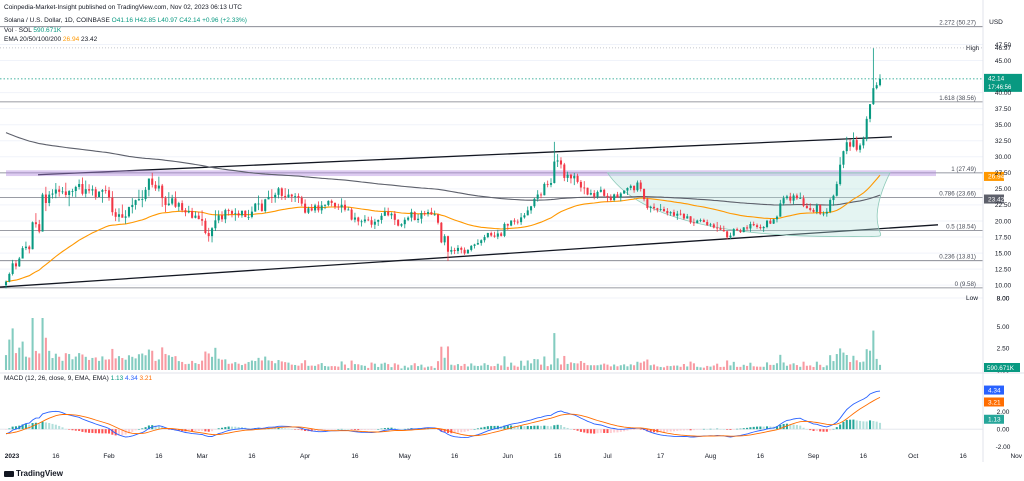 This screenshot has height=481, width=1024. I want to click on ema-fast-tag-value: 26.94, so click(996, 177).